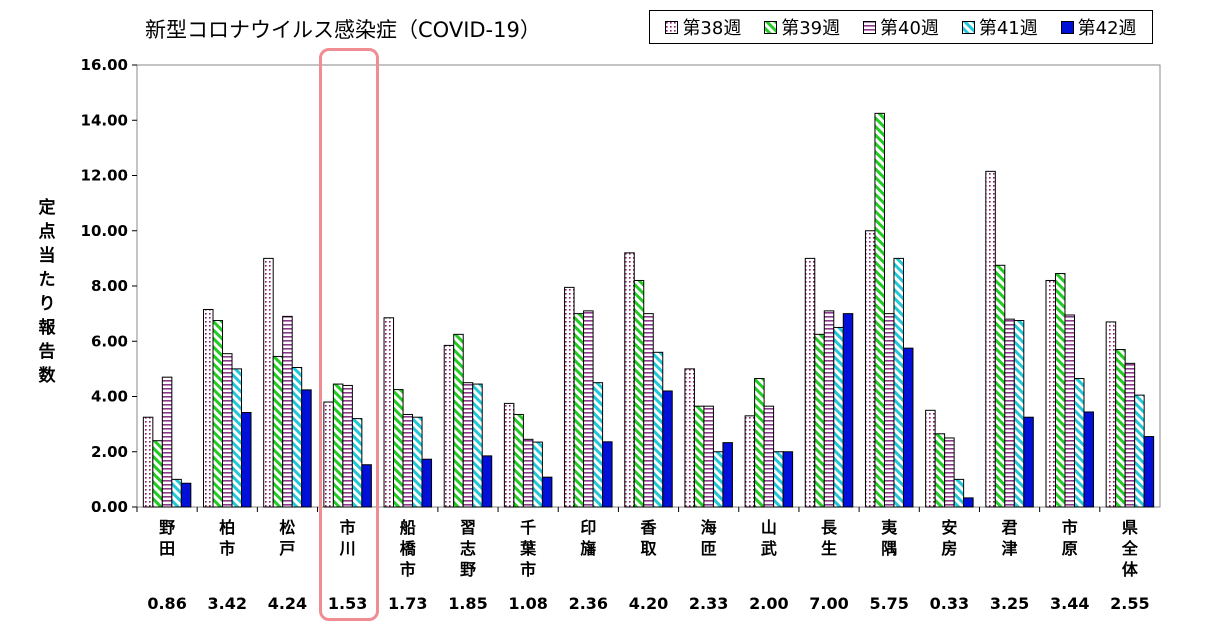 This screenshot has height=627, width=1221. I want to click on legend-entry: 第40週, so click(901, 27).